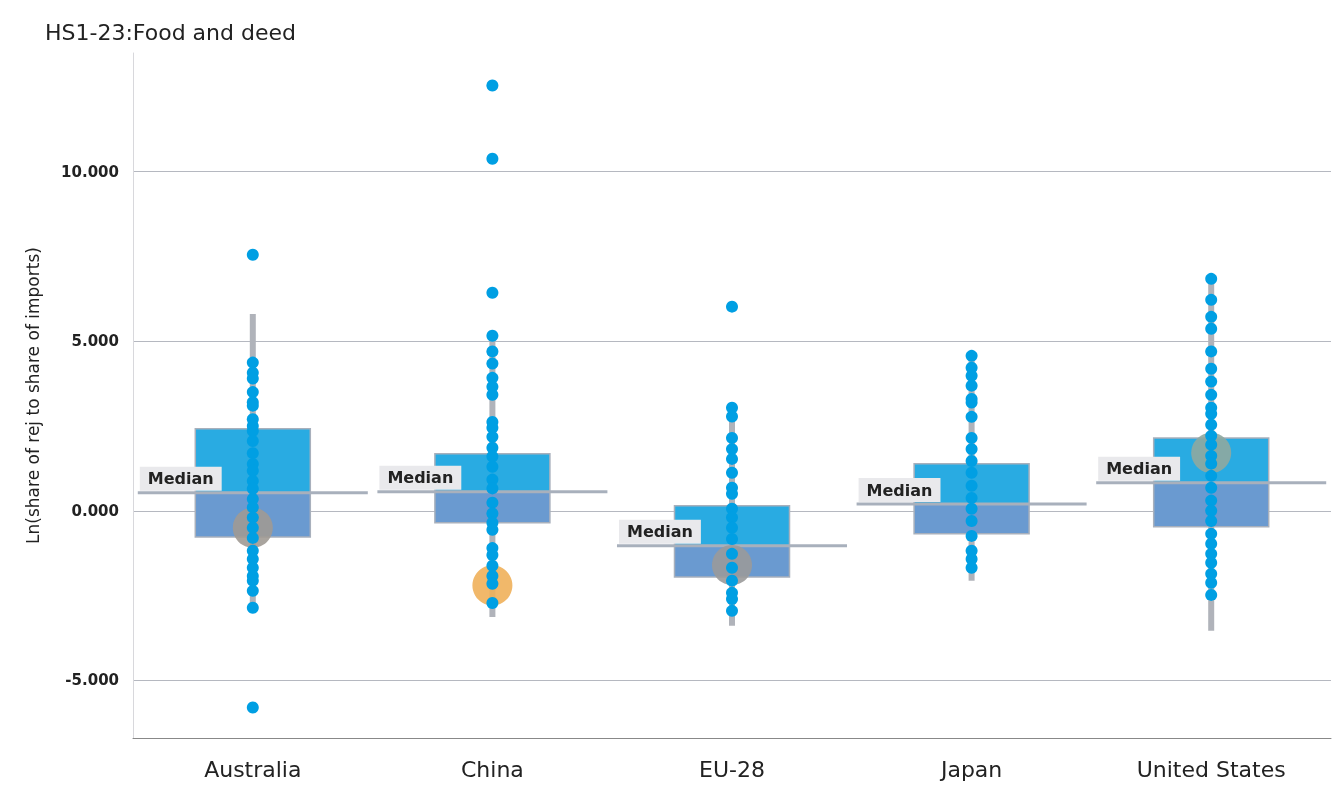 The height and width of the screenshot is (808, 1341). What do you see at coordinates (95, 510) in the screenshot?
I see `y-tick-label: 0.000` at bounding box center [95, 510].